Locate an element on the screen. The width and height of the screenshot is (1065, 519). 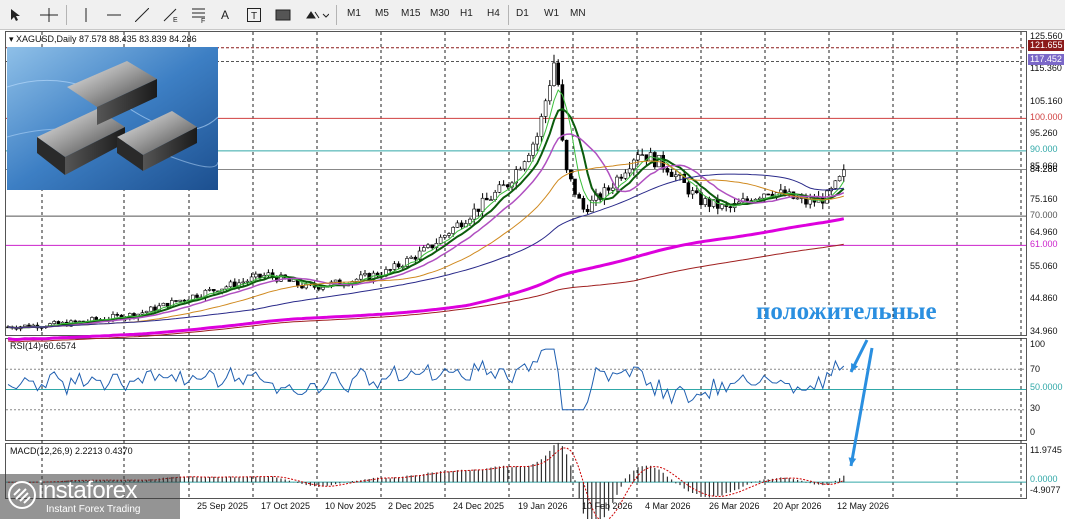
price-axis-label: 75.160 is located at coordinates (1044, 199).